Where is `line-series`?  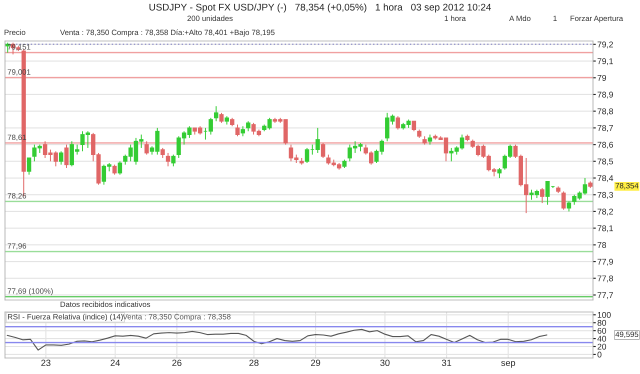 line-series is located at coordinates (277, 339).